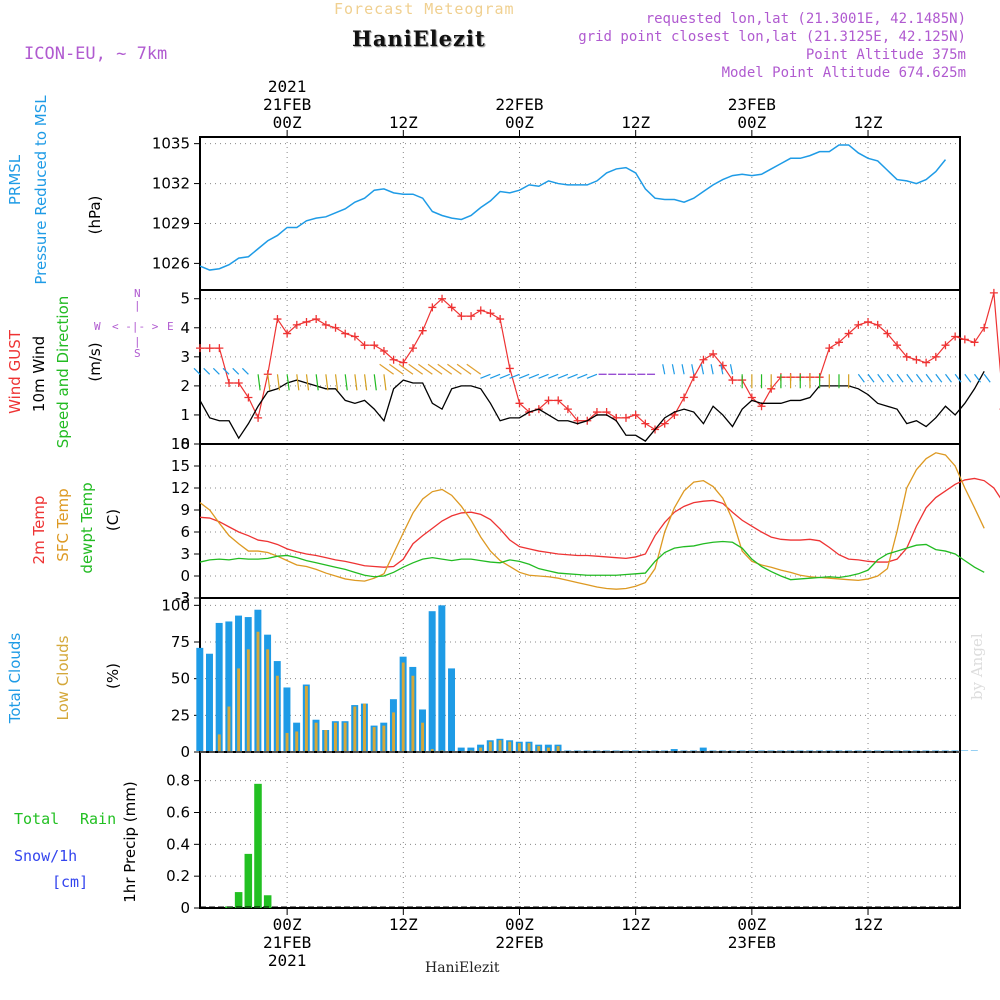 Image resolution: width=1000 pixels, height=1000 pixels. Describe the element at coordinates (45, 856) in the screenshot. I see `snow-legend: Snow/1h` at that location.